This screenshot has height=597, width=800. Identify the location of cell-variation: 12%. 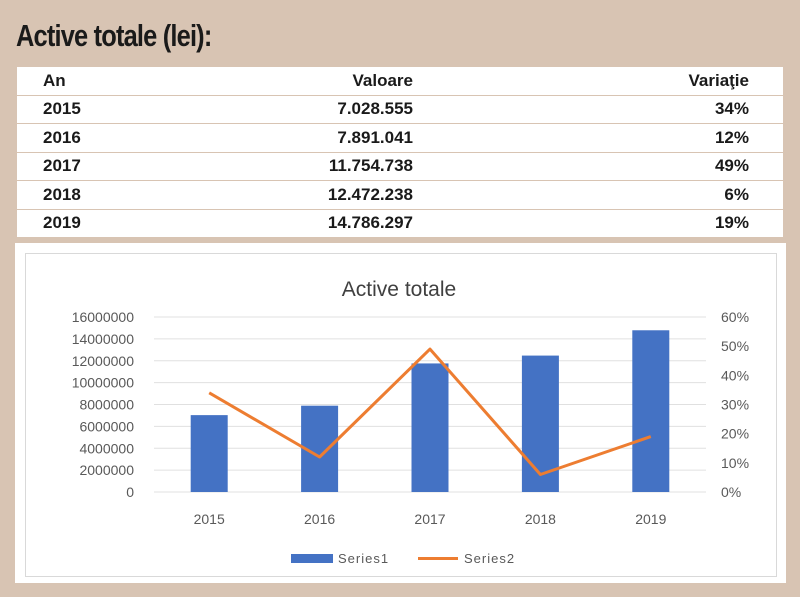
(731, 137).